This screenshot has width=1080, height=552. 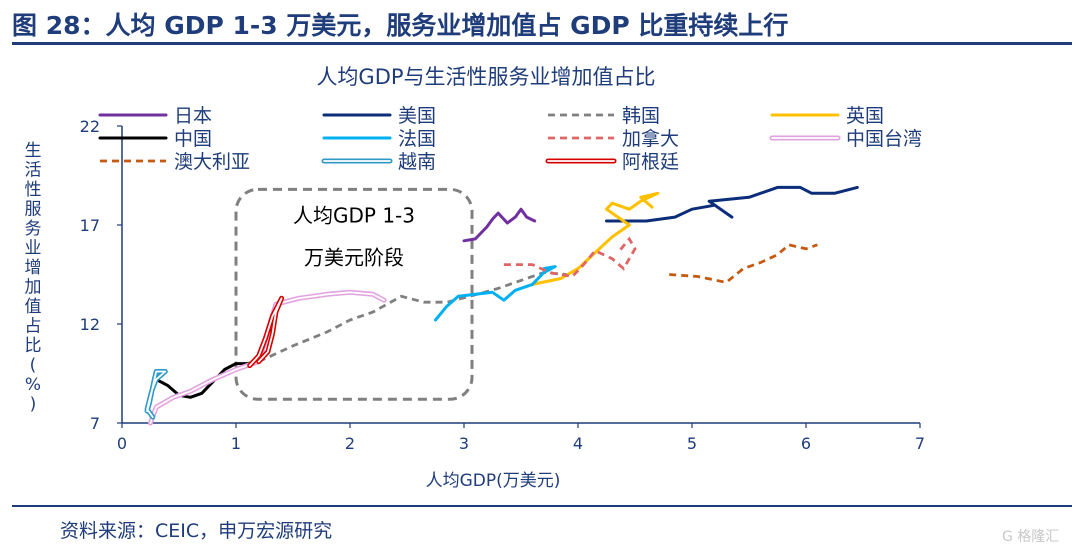 What do you see at coordinates (417, 116) in the screenshot?
I see `legend-label: 美国` at bounding box center [417, 116].